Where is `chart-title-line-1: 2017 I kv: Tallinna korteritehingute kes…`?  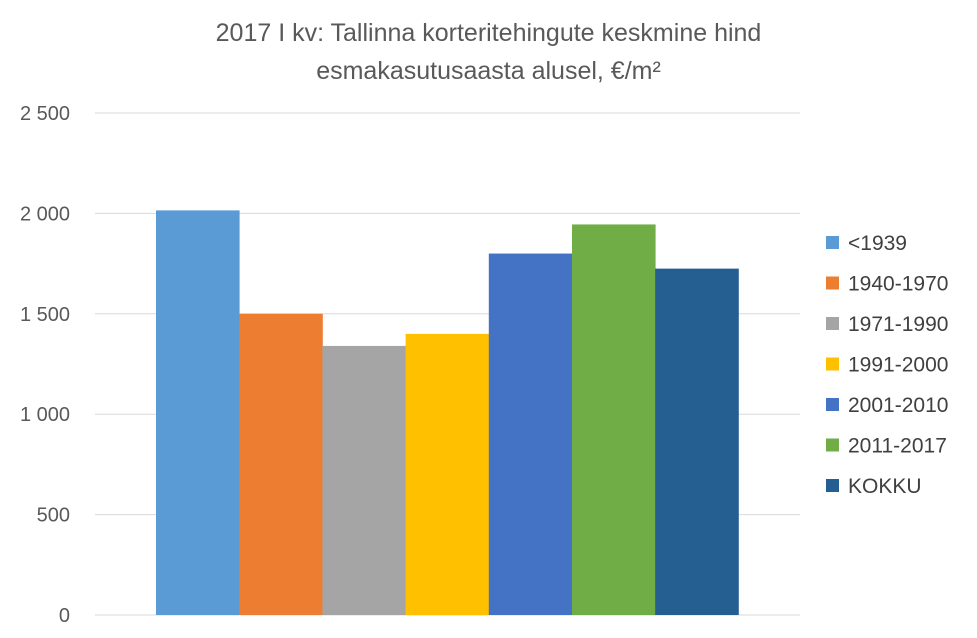
chart-title-line-1: 2017 I kv: Tallinna korteritehingute kes… is located at coordinates (488, 33).